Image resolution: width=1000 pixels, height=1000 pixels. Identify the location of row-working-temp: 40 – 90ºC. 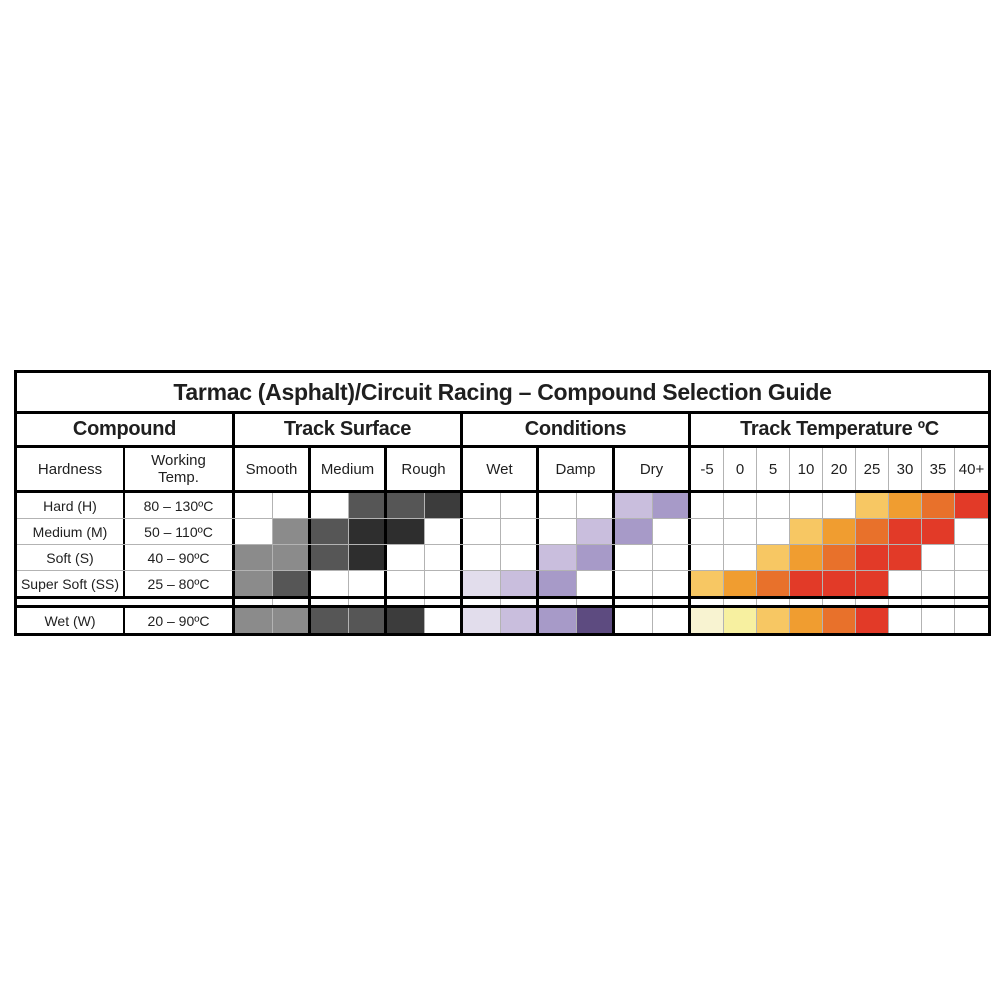
(180, 557).